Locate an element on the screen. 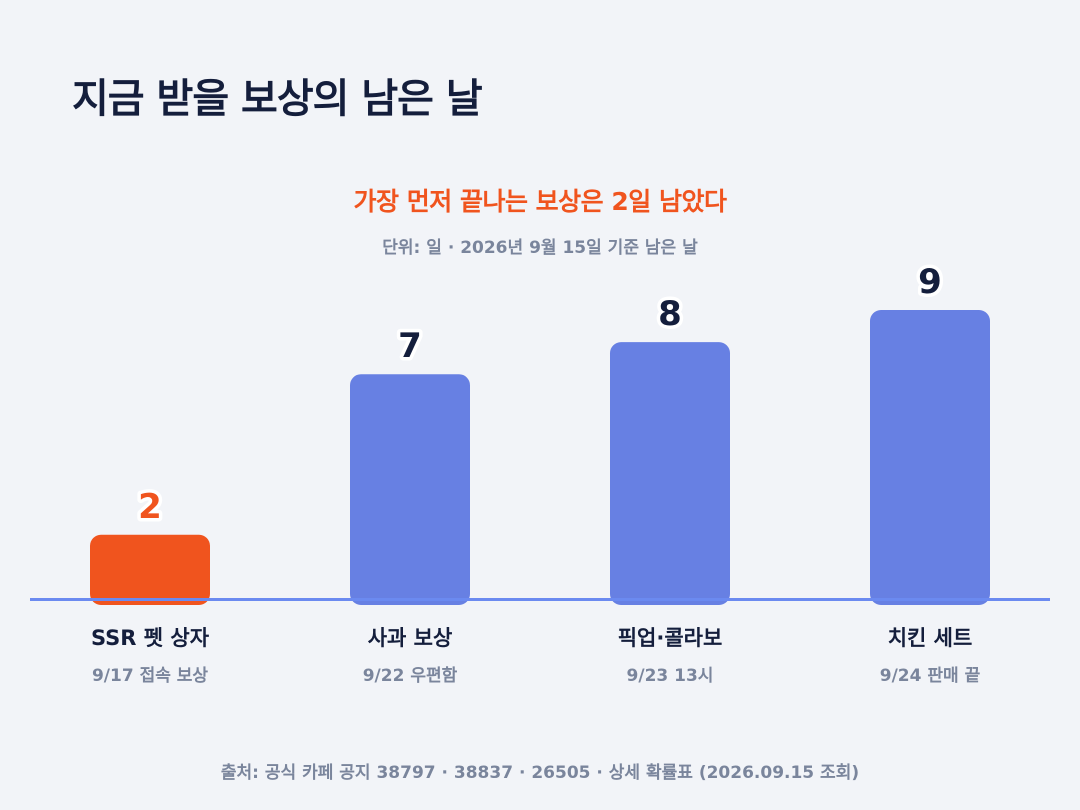  category-label: 사과 보상 is located at coordinates (410, 638).